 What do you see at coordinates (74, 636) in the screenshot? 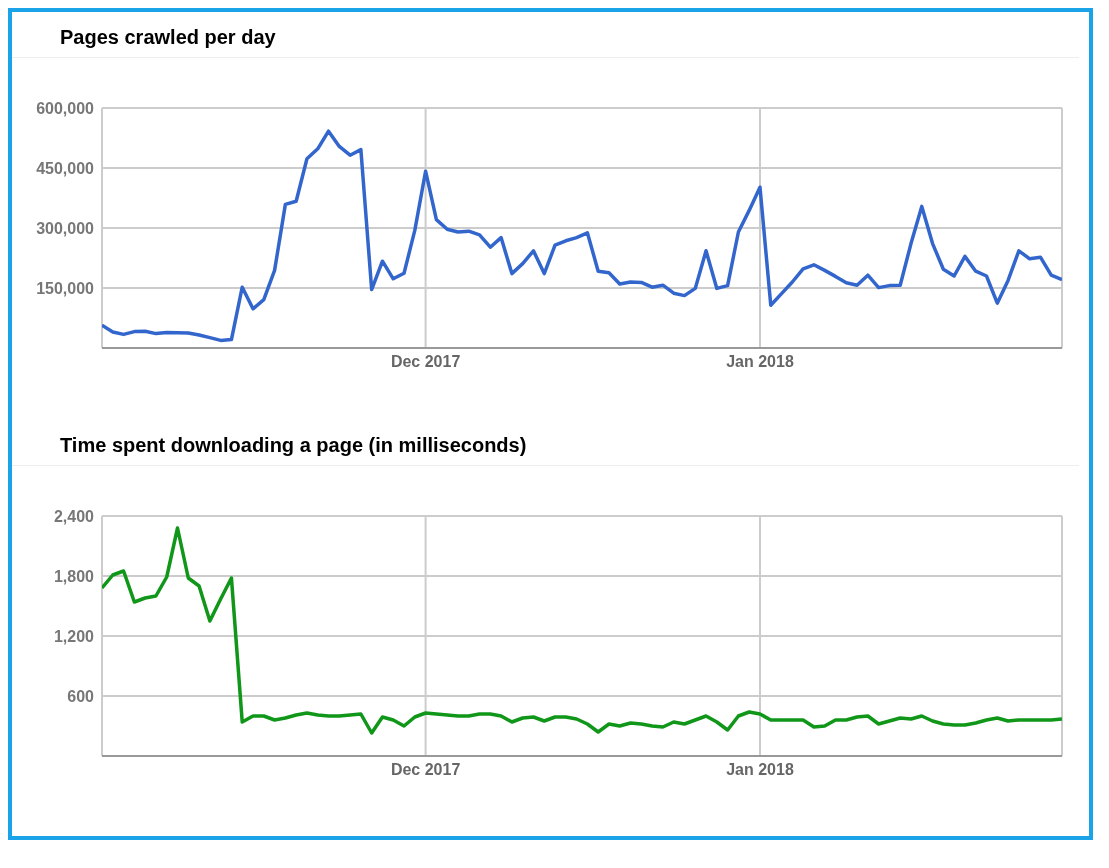
I see `y-tick-label: 1,200` at bounding box center [74, 636].